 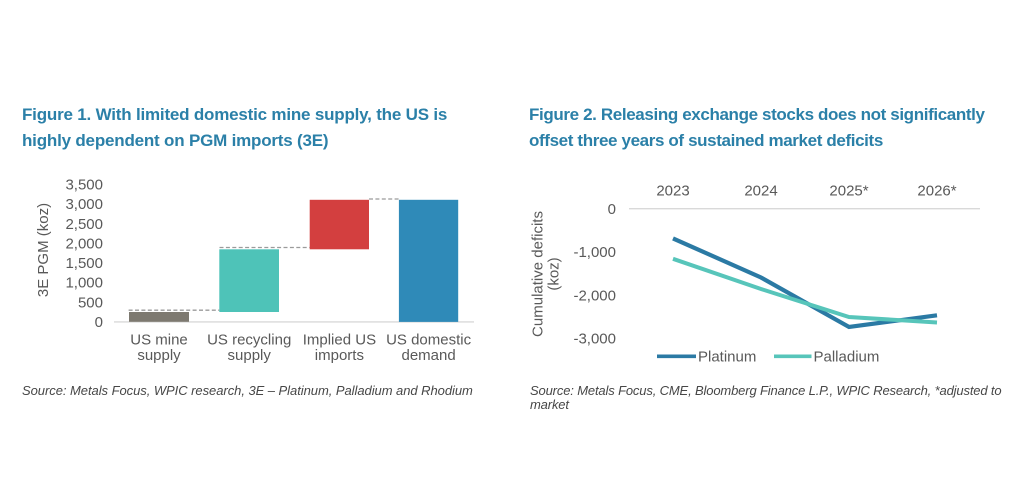 What do you see at coordinates (90, 302) in the screenshot?
I see `svg-text: 500` at bounding box center [90, 302].